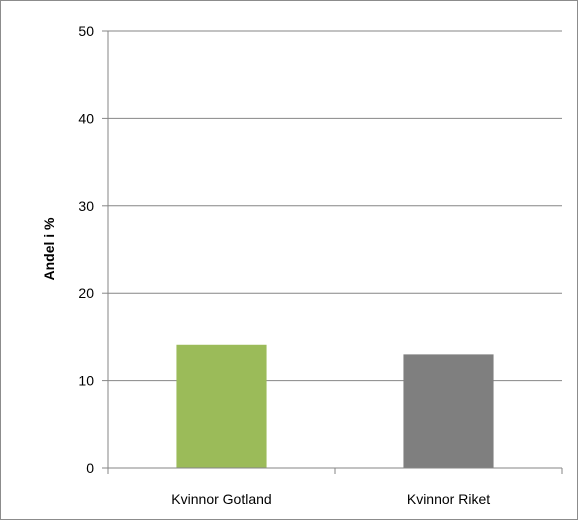 This screenshot has height=524, width=578. I want to click on y-axis-label: Andel i %, so click(49, 249).